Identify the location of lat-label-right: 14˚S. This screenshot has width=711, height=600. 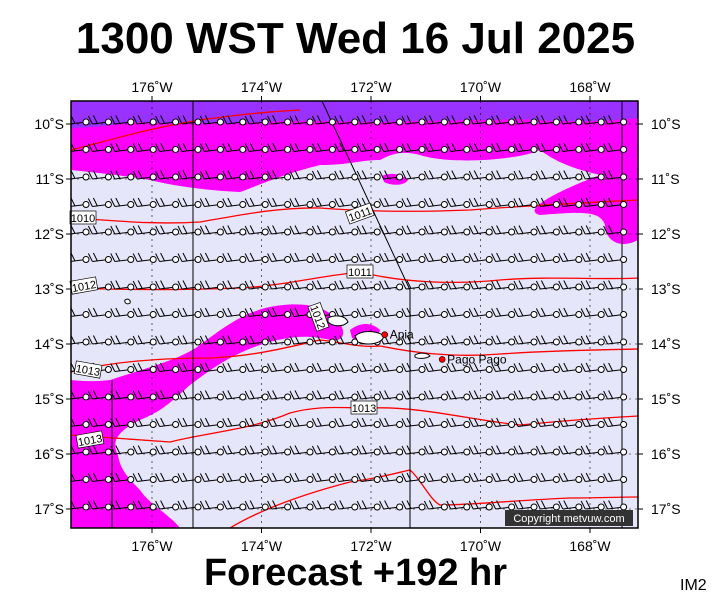
(666, 344).